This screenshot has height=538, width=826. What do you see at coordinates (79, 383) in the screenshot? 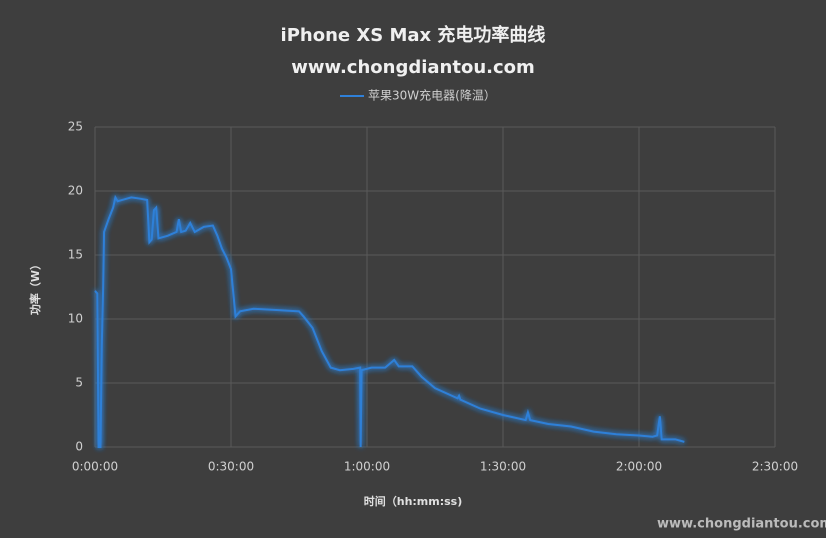
I see `y-tick-label: 5` at bounding box center [79, 383].